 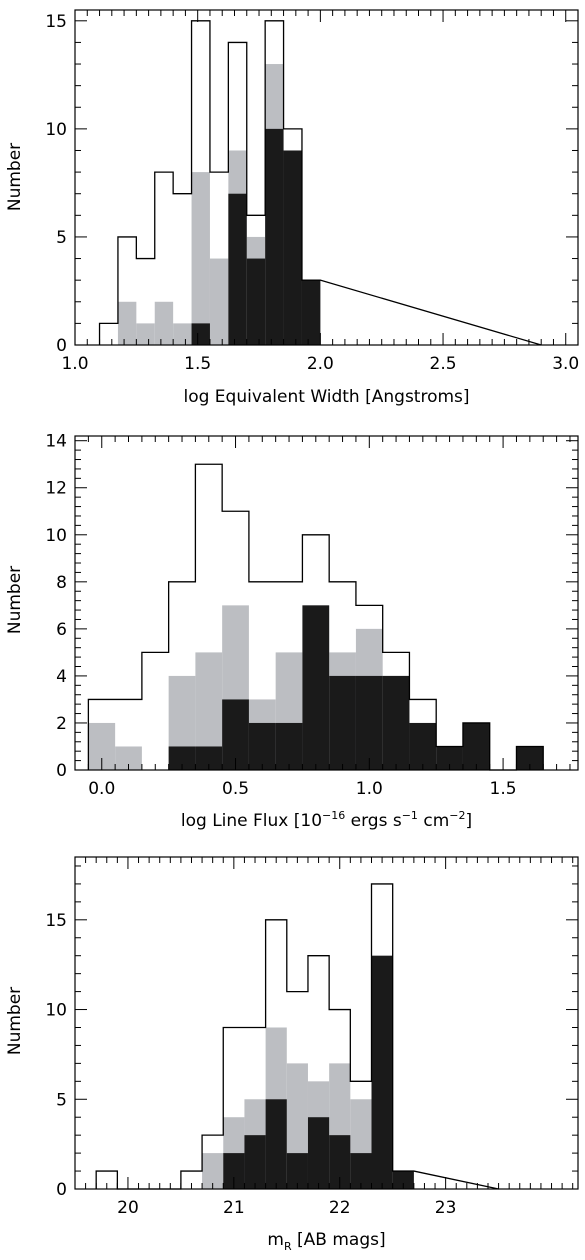 I want to click on x-tick-label: 0.5, so click(x=235, y=789).